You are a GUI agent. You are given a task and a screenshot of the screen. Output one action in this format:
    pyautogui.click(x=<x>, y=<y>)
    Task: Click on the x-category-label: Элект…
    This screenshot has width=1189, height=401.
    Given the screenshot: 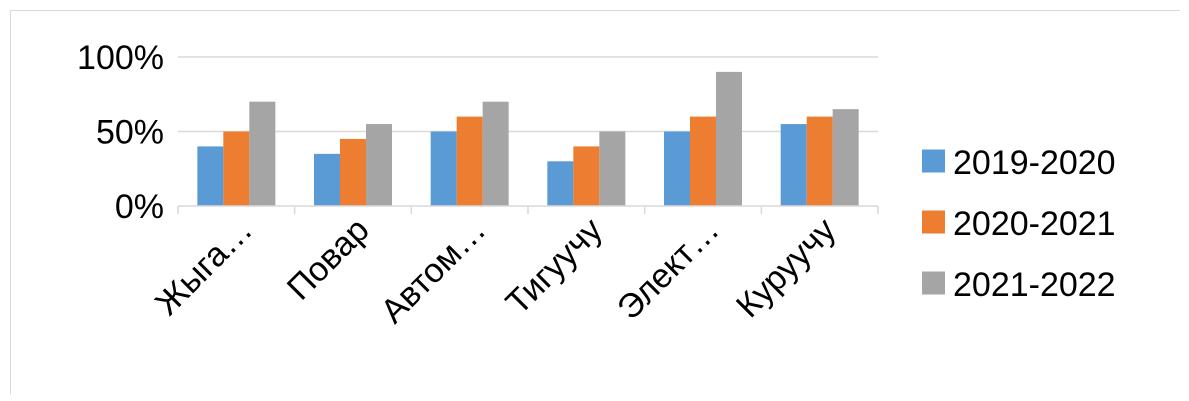 What is the action you would take?
    pyautogui.click(x=668, y=269)
    